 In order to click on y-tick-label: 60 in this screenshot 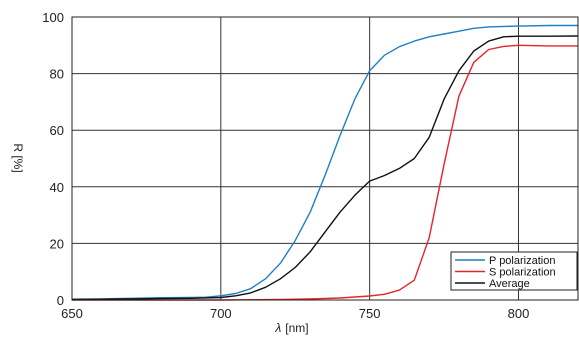, I will do `click(57, 130)`.